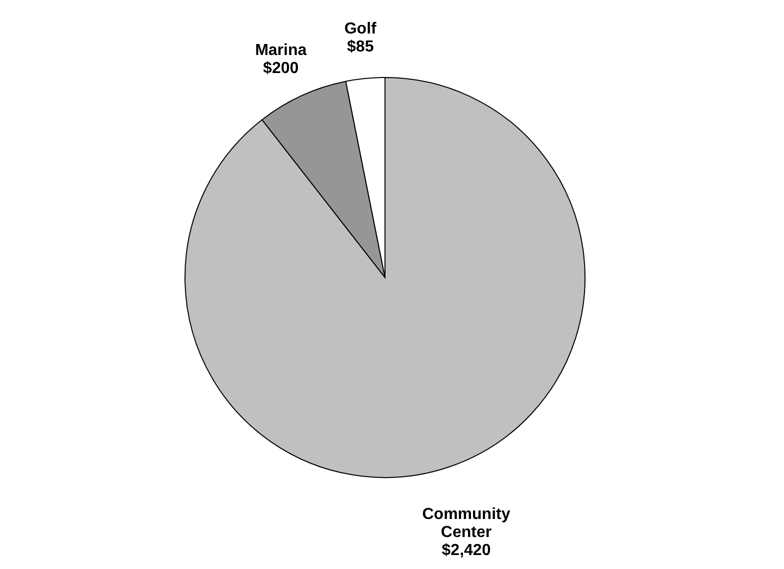 The width and height of the screenshot is (784, 569). I want to click on slice-label: Golf, so click(361, 29).